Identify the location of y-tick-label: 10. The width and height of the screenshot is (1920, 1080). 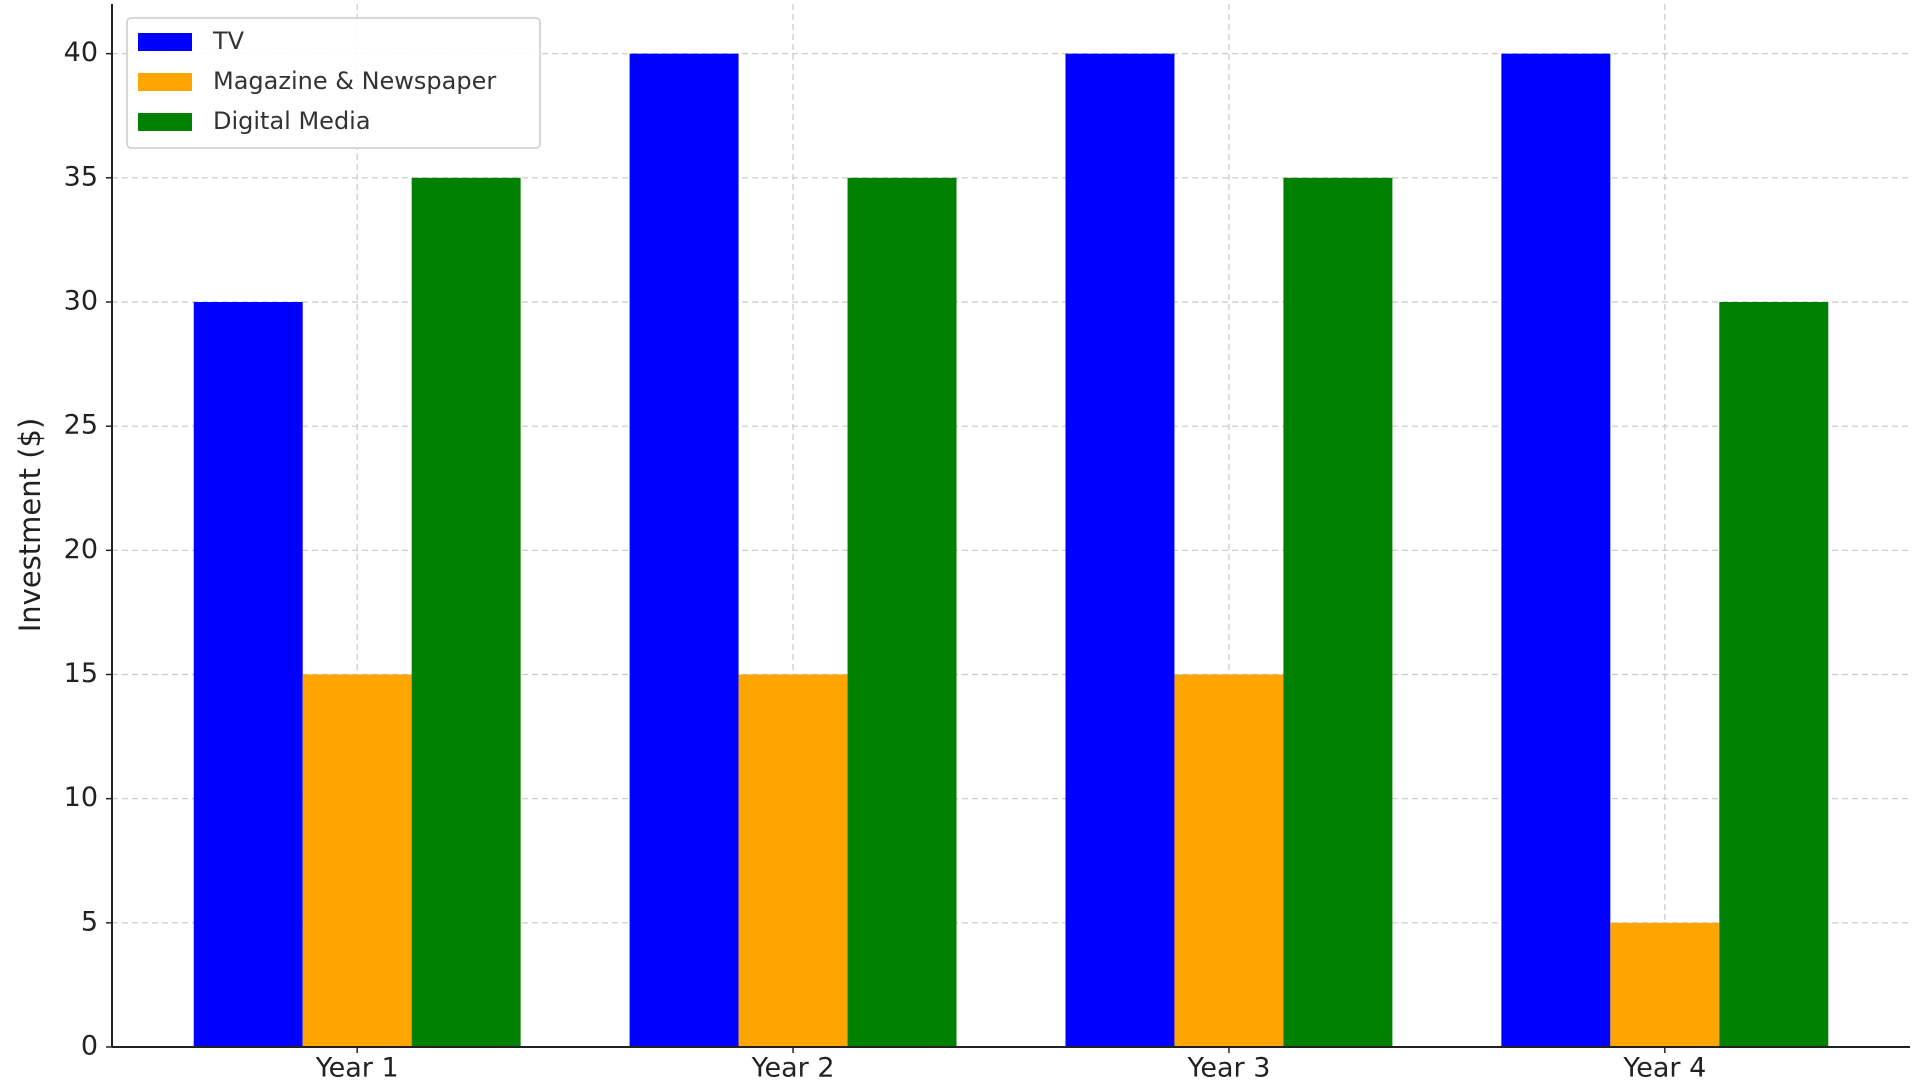
(81, 797).